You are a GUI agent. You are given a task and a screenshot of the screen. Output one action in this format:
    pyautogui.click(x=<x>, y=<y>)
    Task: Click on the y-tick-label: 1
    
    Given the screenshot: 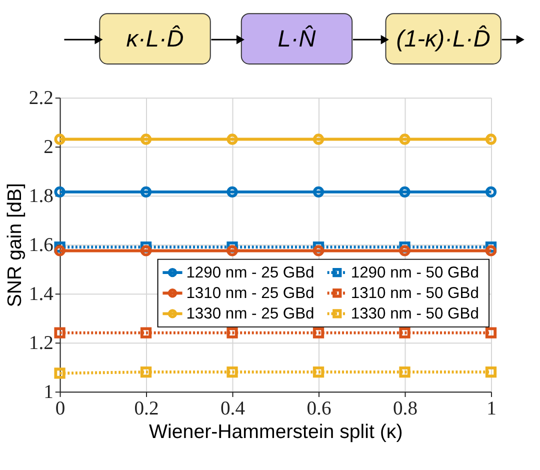 What is the action you would take?
    pyautogui.click(x=49, y=392)
    